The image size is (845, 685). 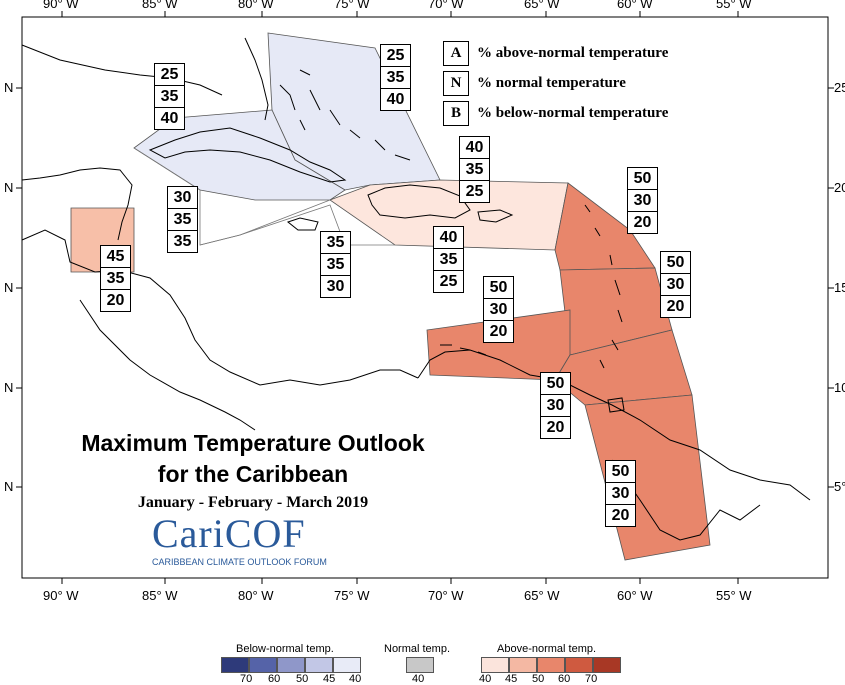 I want to click on lon-label-top: 90° W, so click(x=61, y=5).